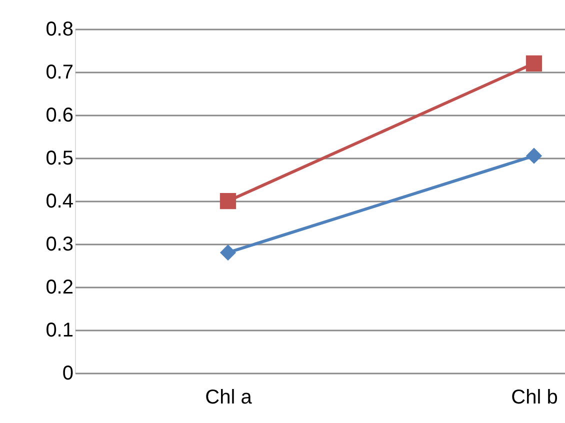  Describe the element at coordinates (60, 201) in the screenshot. I see `y-tick-label: 0.4` at that location.